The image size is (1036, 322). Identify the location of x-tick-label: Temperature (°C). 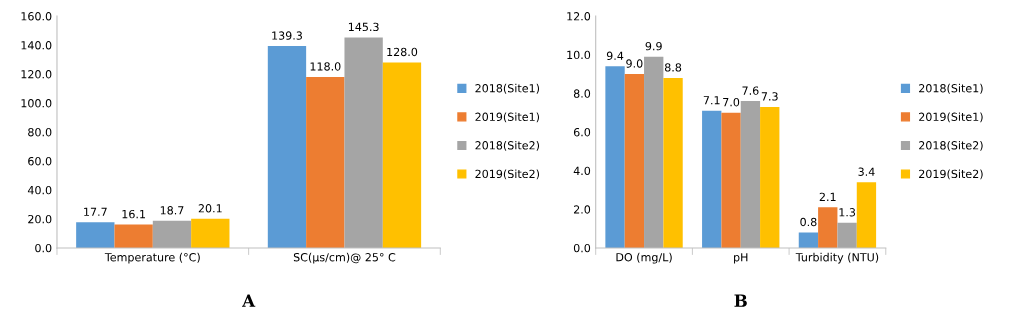
(152, 258).